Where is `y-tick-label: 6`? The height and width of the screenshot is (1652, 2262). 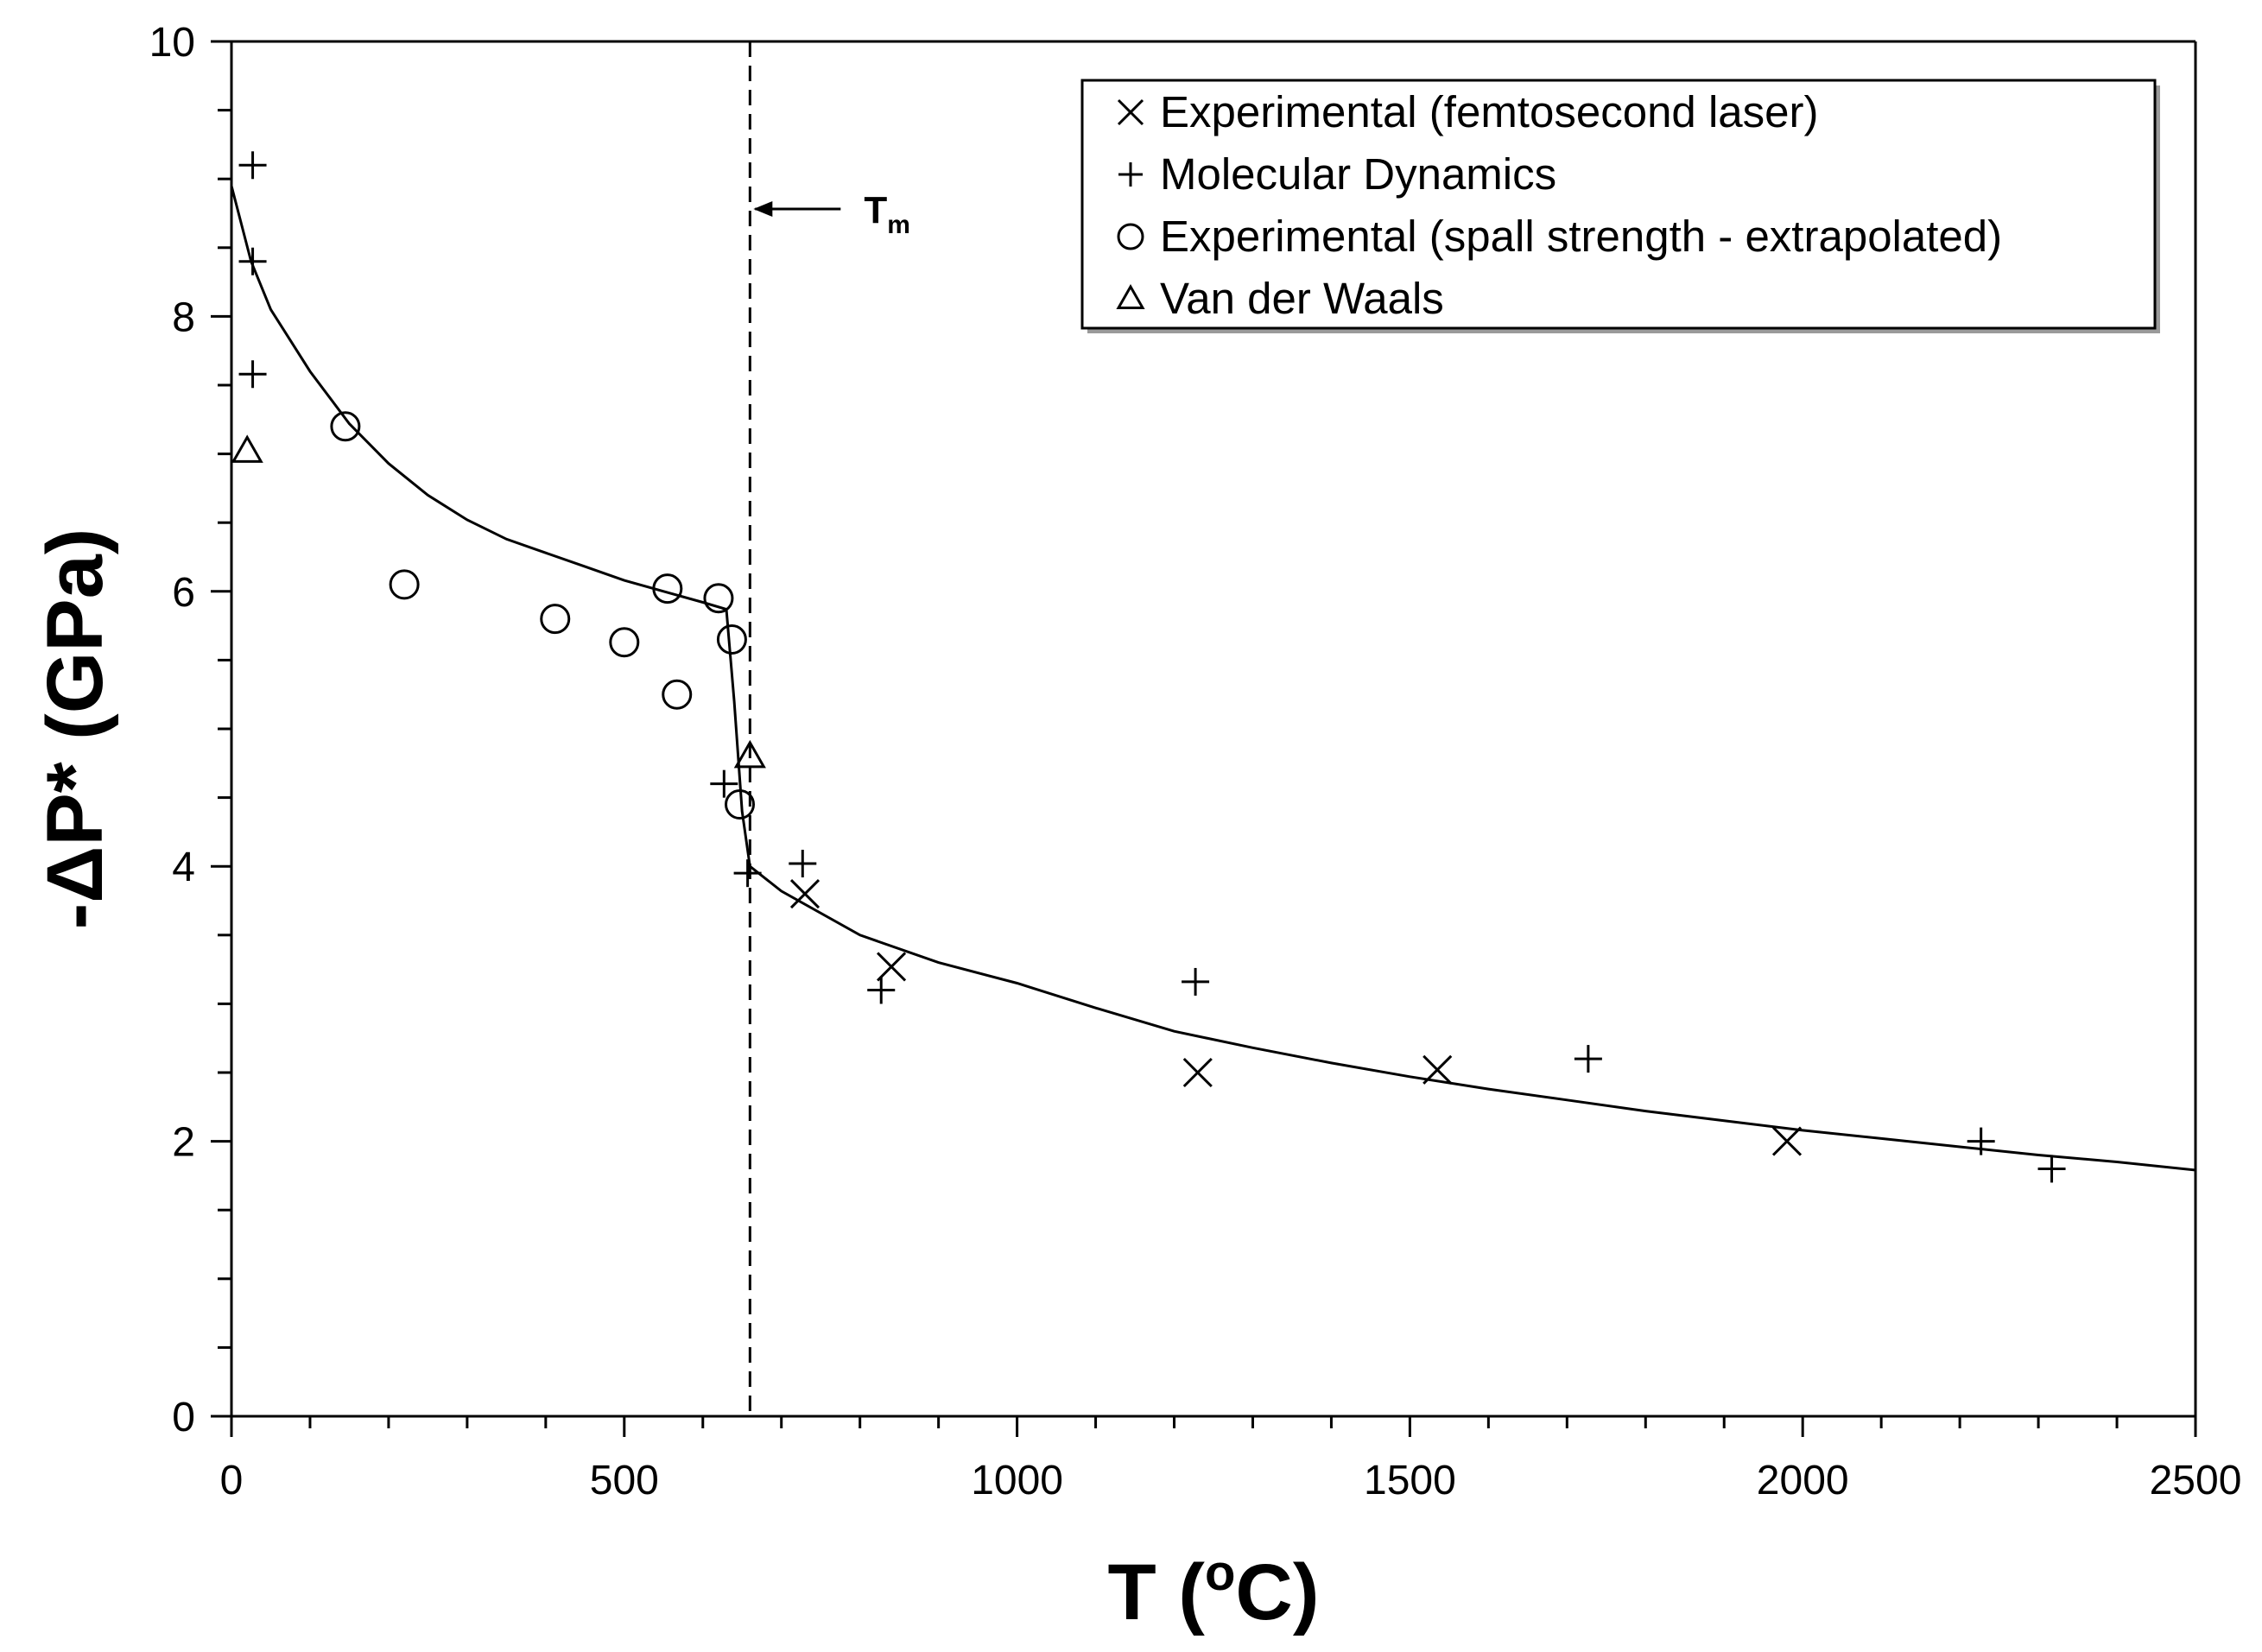
y-tick-label: 6 is located at coordinates (183, 593).